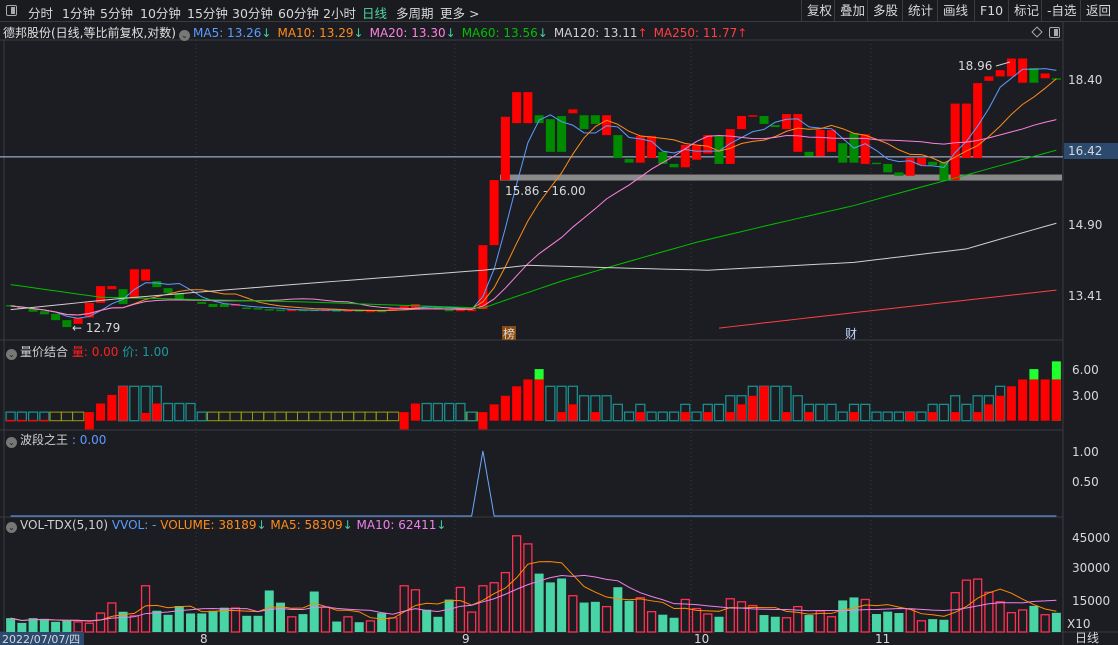  I want to click on axis-label: 6.00, so click(1085, 370).